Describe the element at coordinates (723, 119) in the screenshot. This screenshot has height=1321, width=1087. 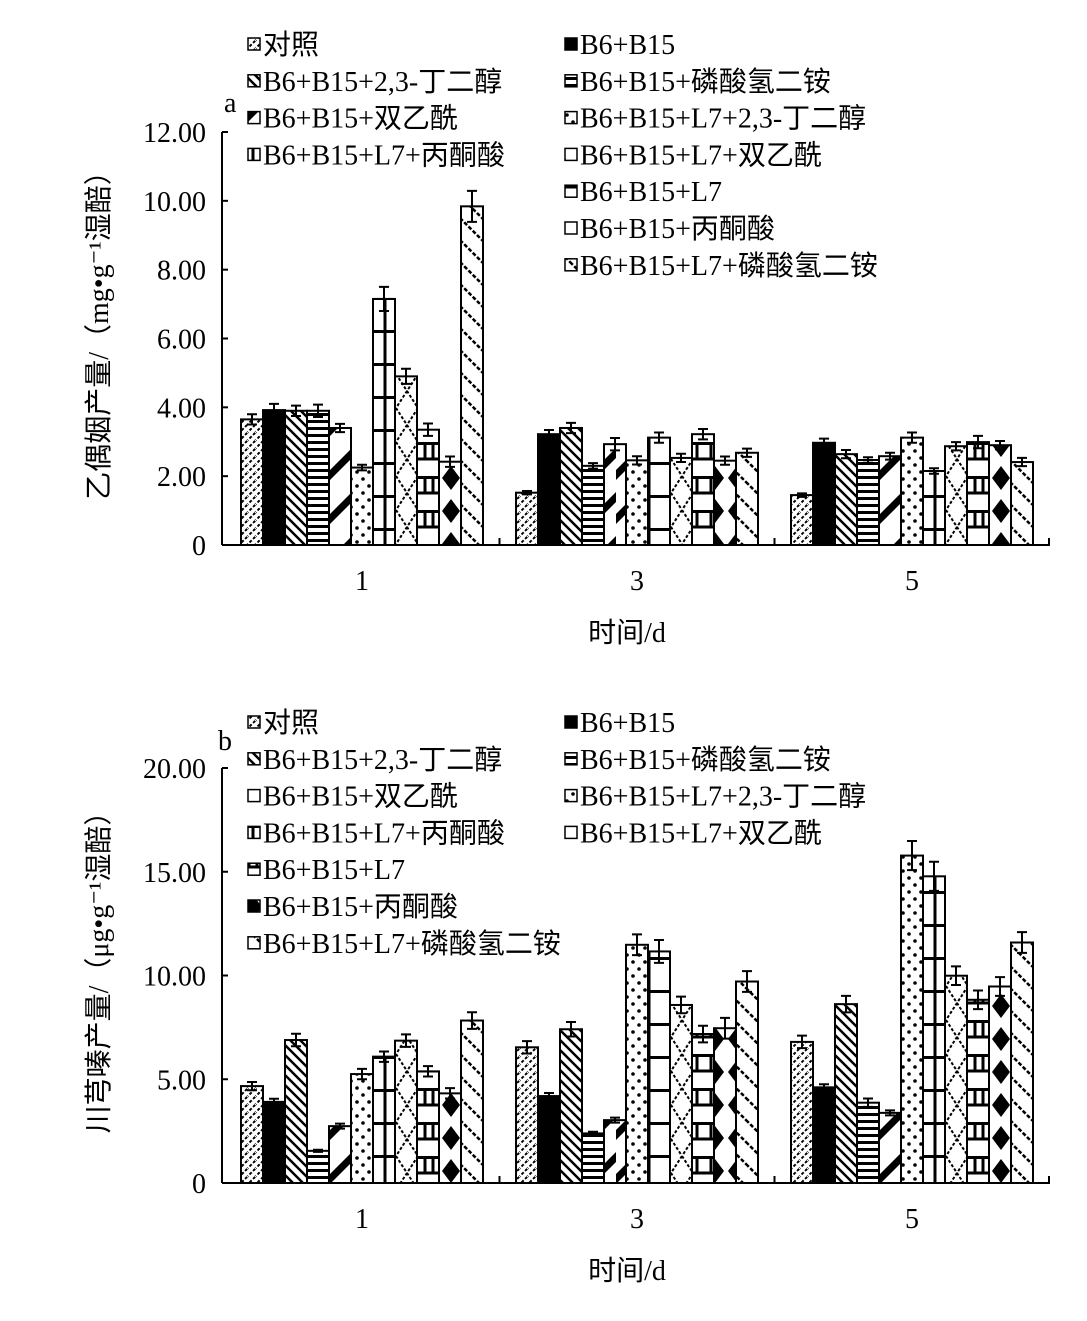
I see `legend-label: B6+B15+L7+2,3-丁二醇` at that location.